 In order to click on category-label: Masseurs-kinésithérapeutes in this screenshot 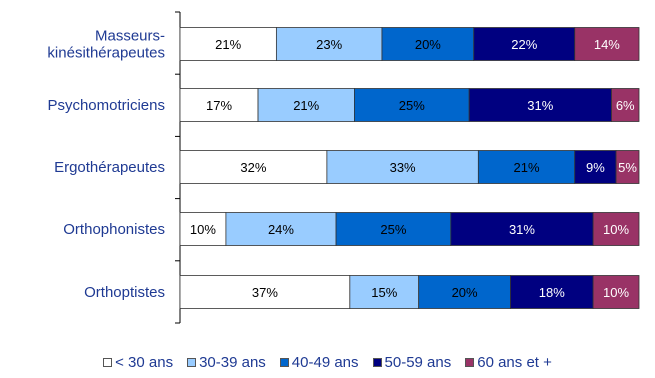, I will do `click(106, 45)`.